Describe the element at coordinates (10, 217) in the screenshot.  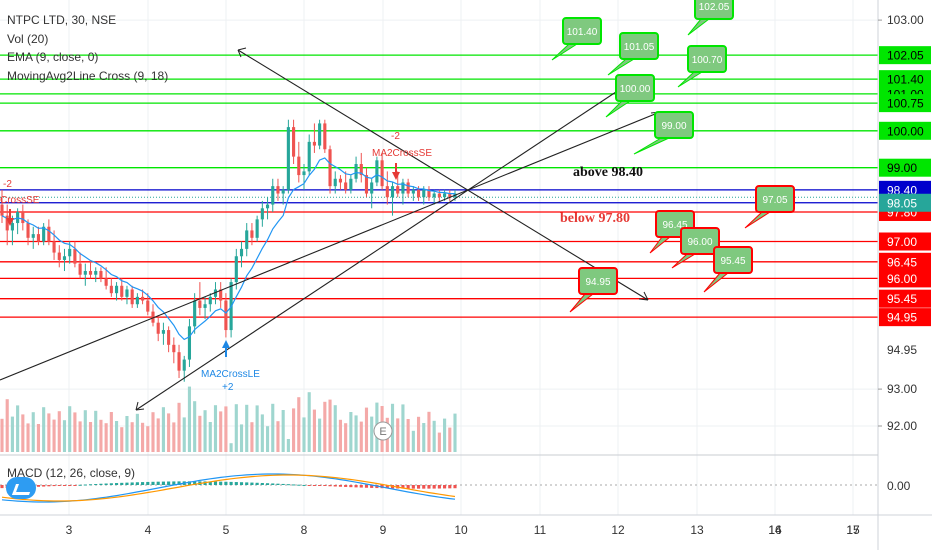
I see `sell-arrow-icon` at that location.